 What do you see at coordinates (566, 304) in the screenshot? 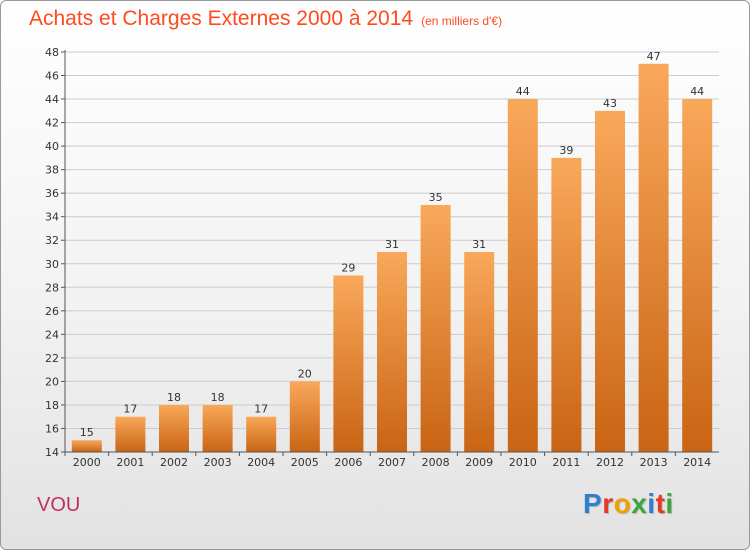
I see `bar-2011` at bounding box center [566, 304].